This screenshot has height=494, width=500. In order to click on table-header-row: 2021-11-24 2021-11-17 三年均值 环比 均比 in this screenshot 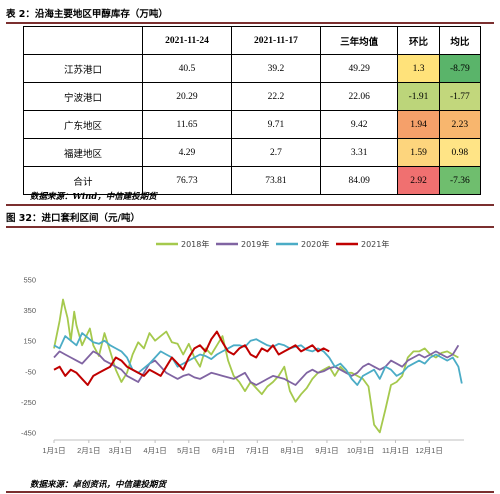, I will do `click(252, 40)`.